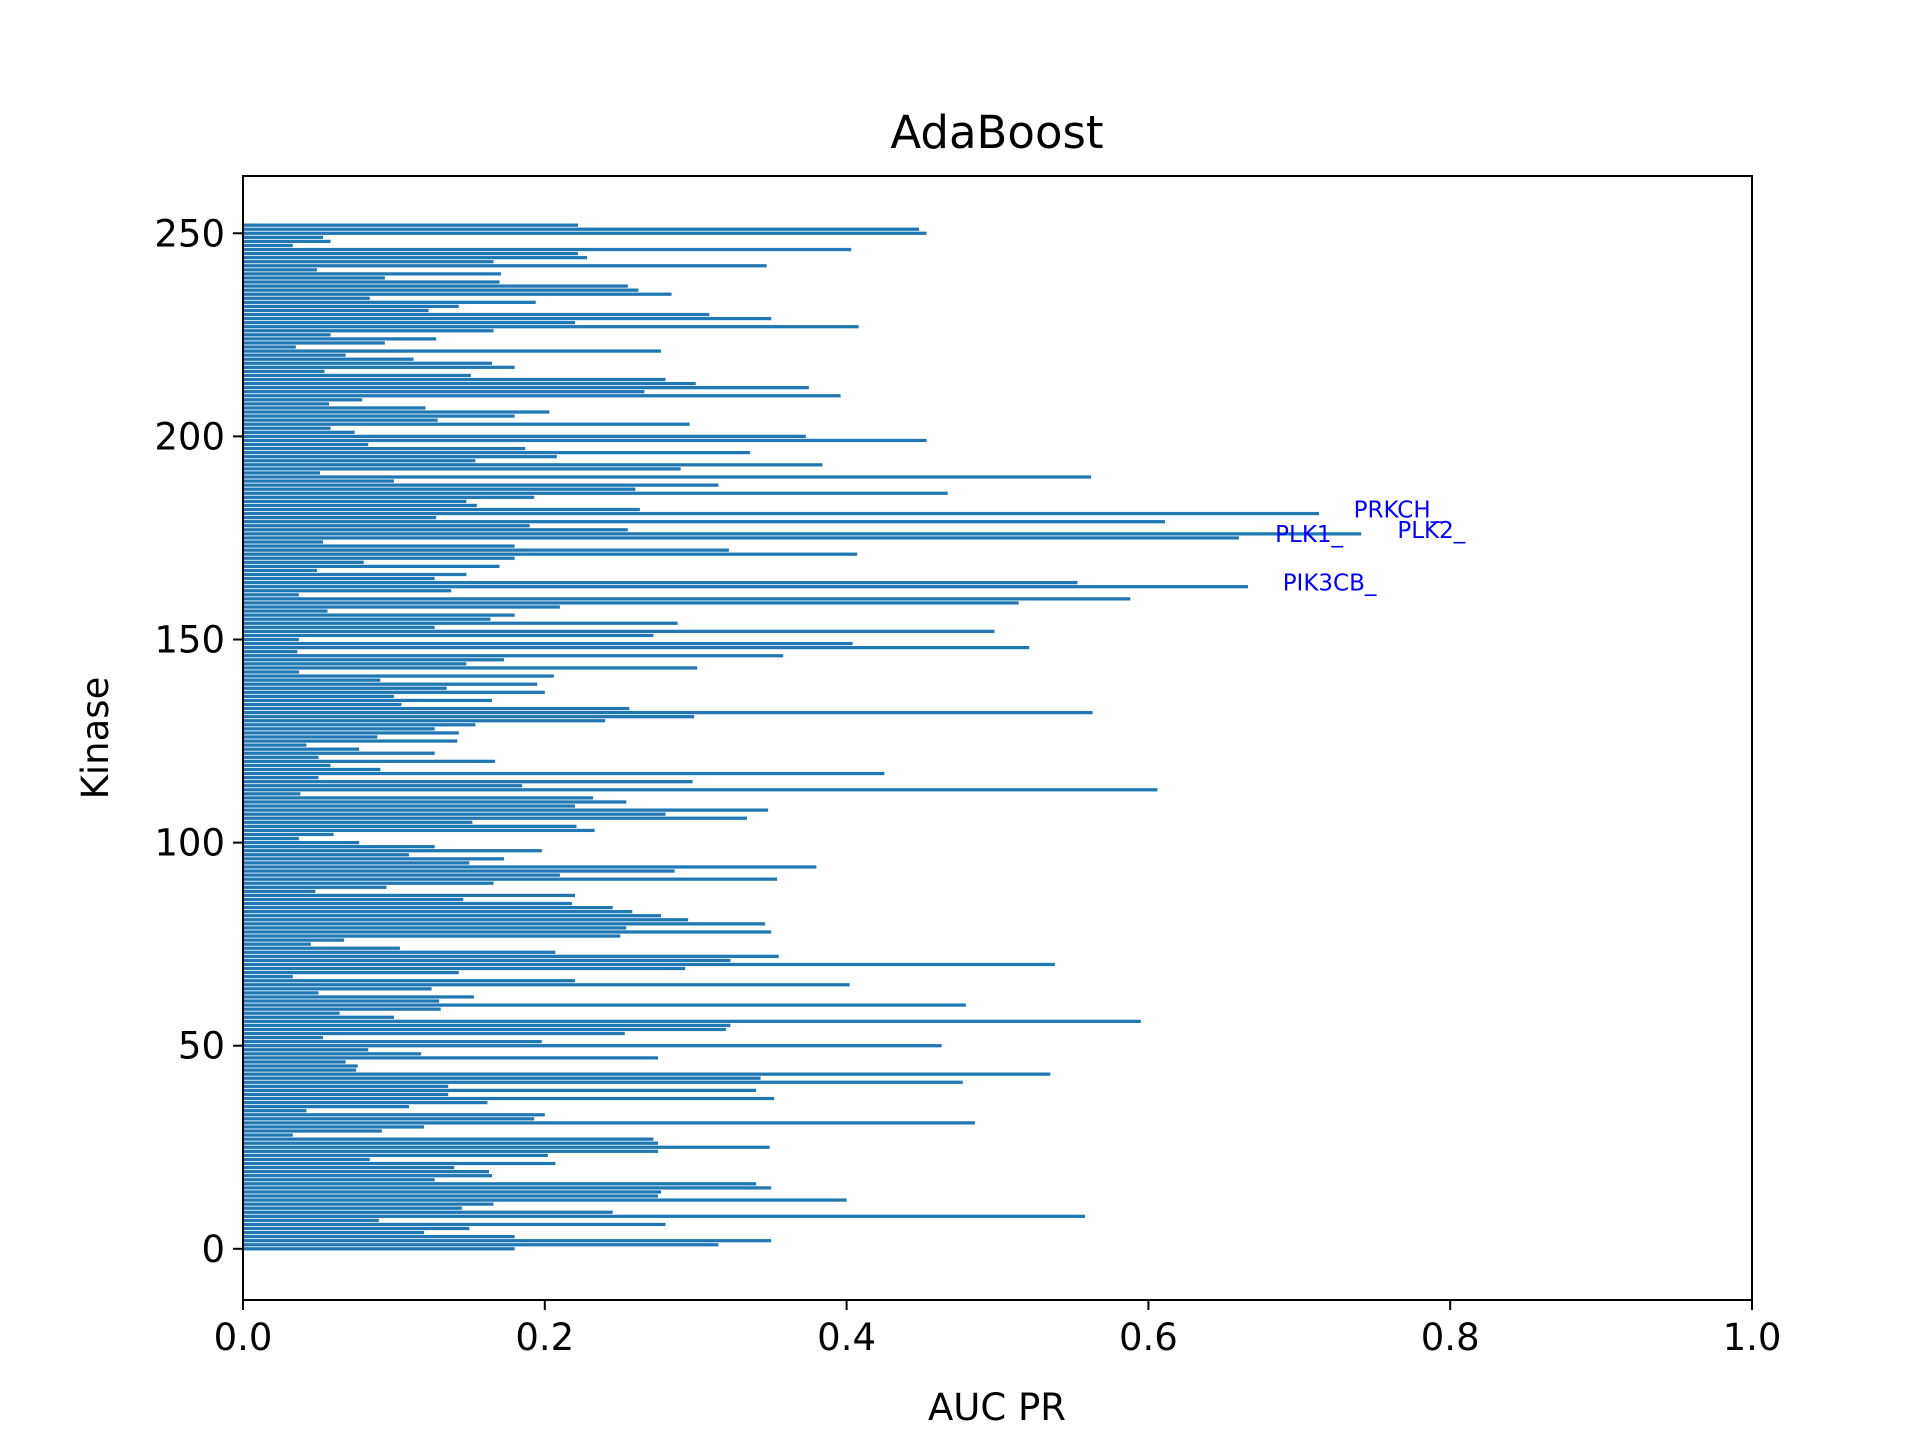 Image resolution: width=1920 pixels, height=1440 pixels. Describe the element at coordinates (201, 1046) in the screenshot. I see `y-tick-label: 50` at that location.